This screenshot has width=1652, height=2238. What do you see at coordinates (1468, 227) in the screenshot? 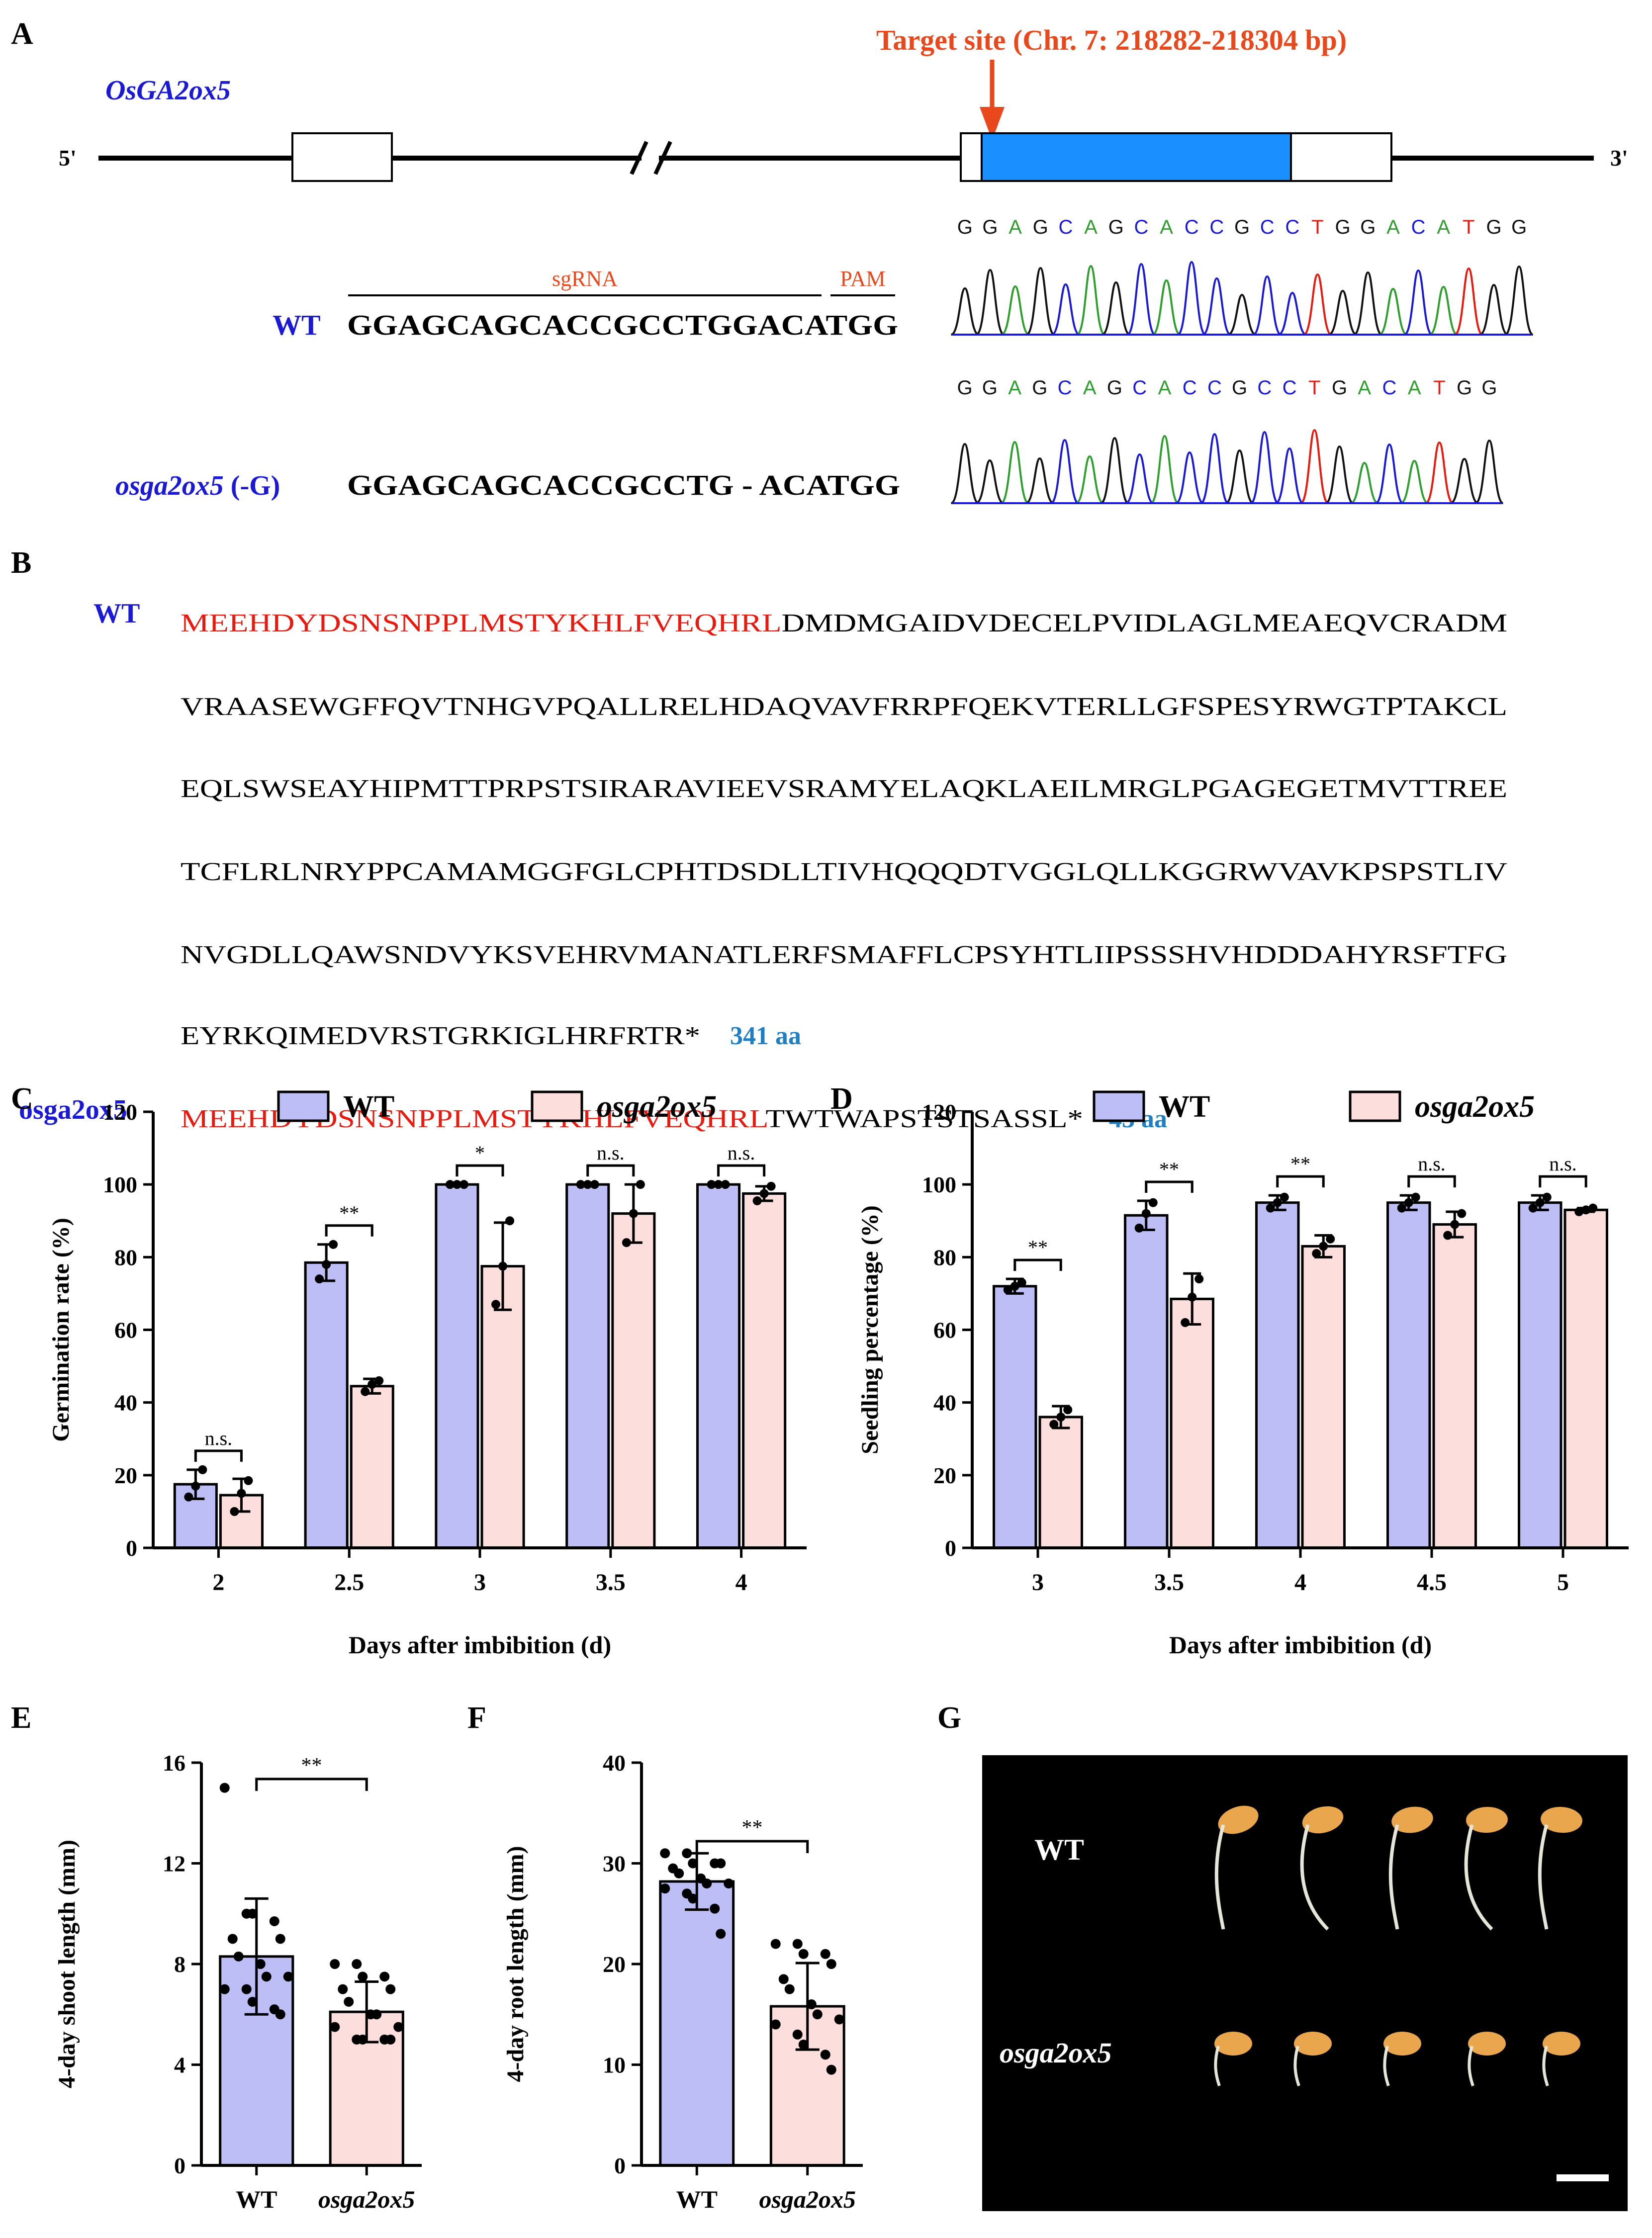
I see `chrom-base-T: T` at bounding box center [1468, 227].